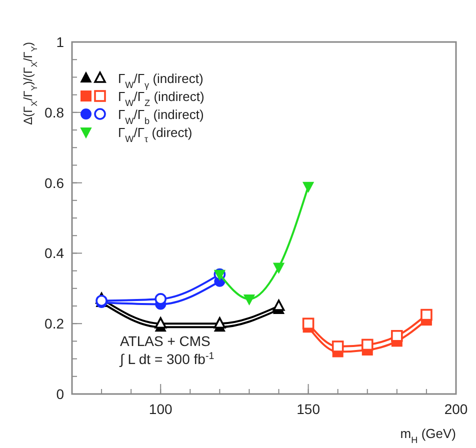 This screenshot has height=448, width=476. I want to click on annotation: ATLAS + CMS, so click(165, 341).